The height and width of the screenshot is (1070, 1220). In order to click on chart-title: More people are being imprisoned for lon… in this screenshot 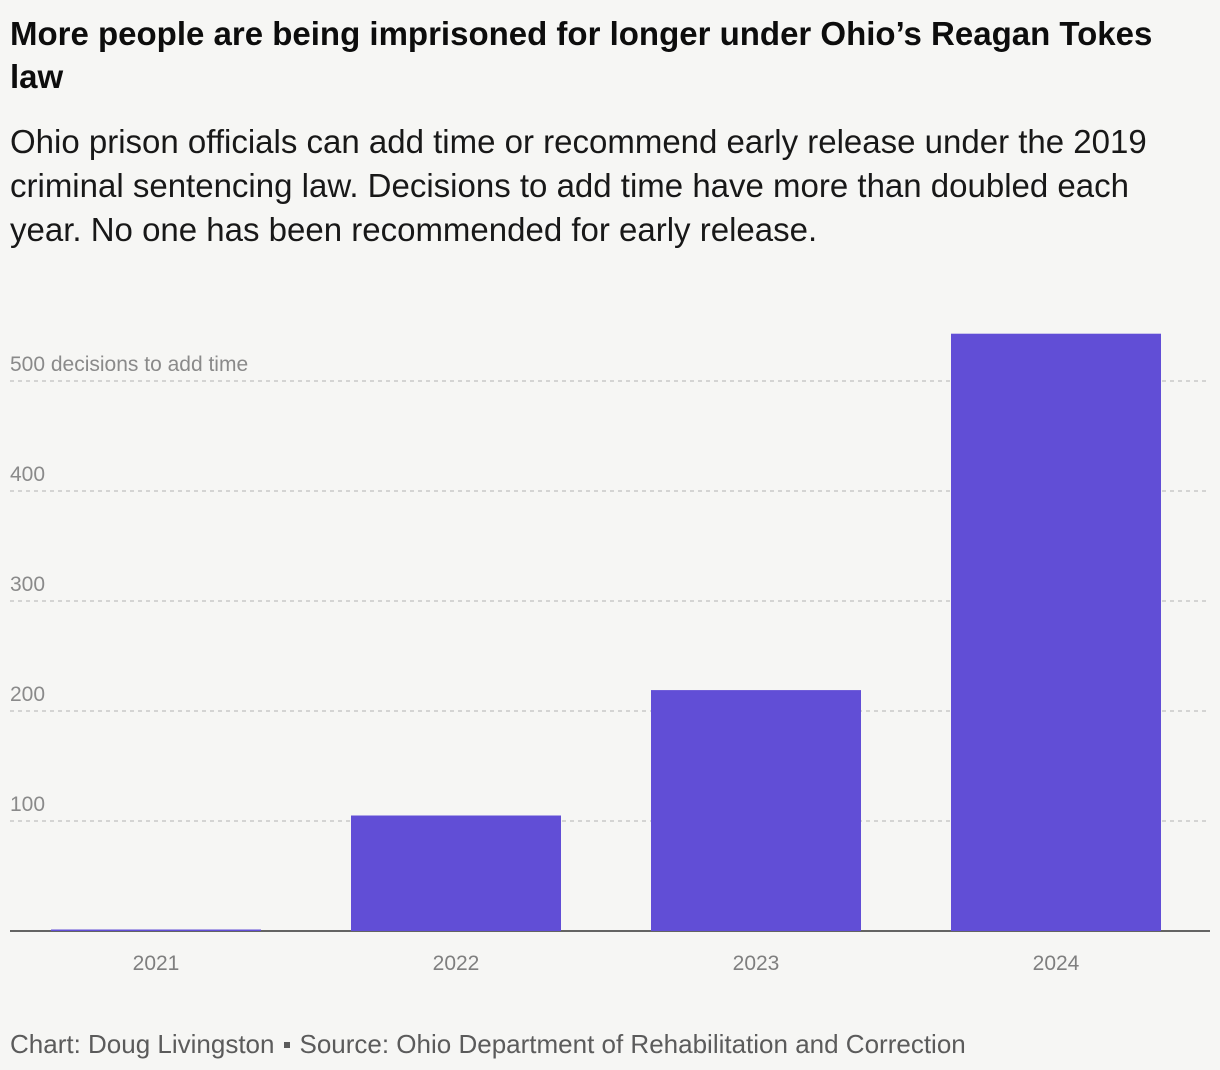, I will do `click(581, 55)`.